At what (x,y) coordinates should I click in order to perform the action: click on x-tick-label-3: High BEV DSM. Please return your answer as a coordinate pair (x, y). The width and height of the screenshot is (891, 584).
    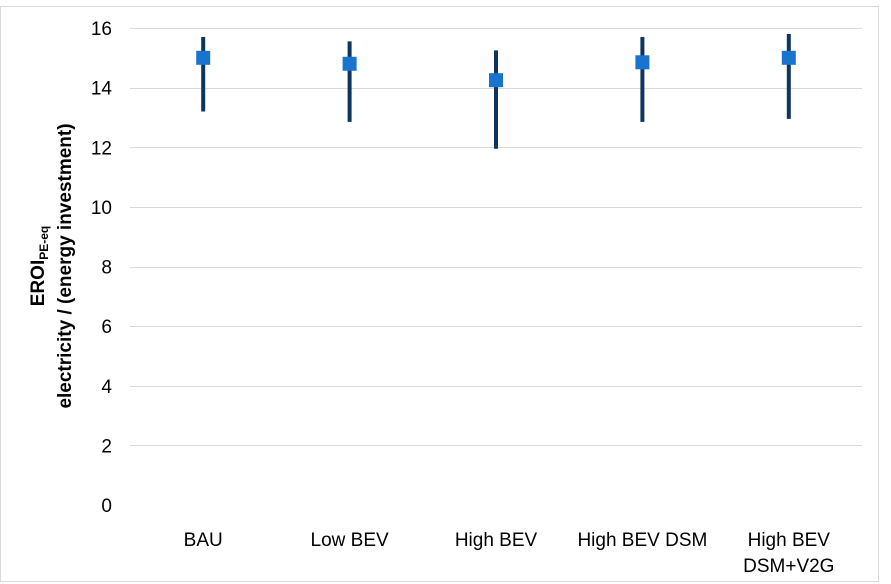
    Looking at the image, I should click on (642, 540).